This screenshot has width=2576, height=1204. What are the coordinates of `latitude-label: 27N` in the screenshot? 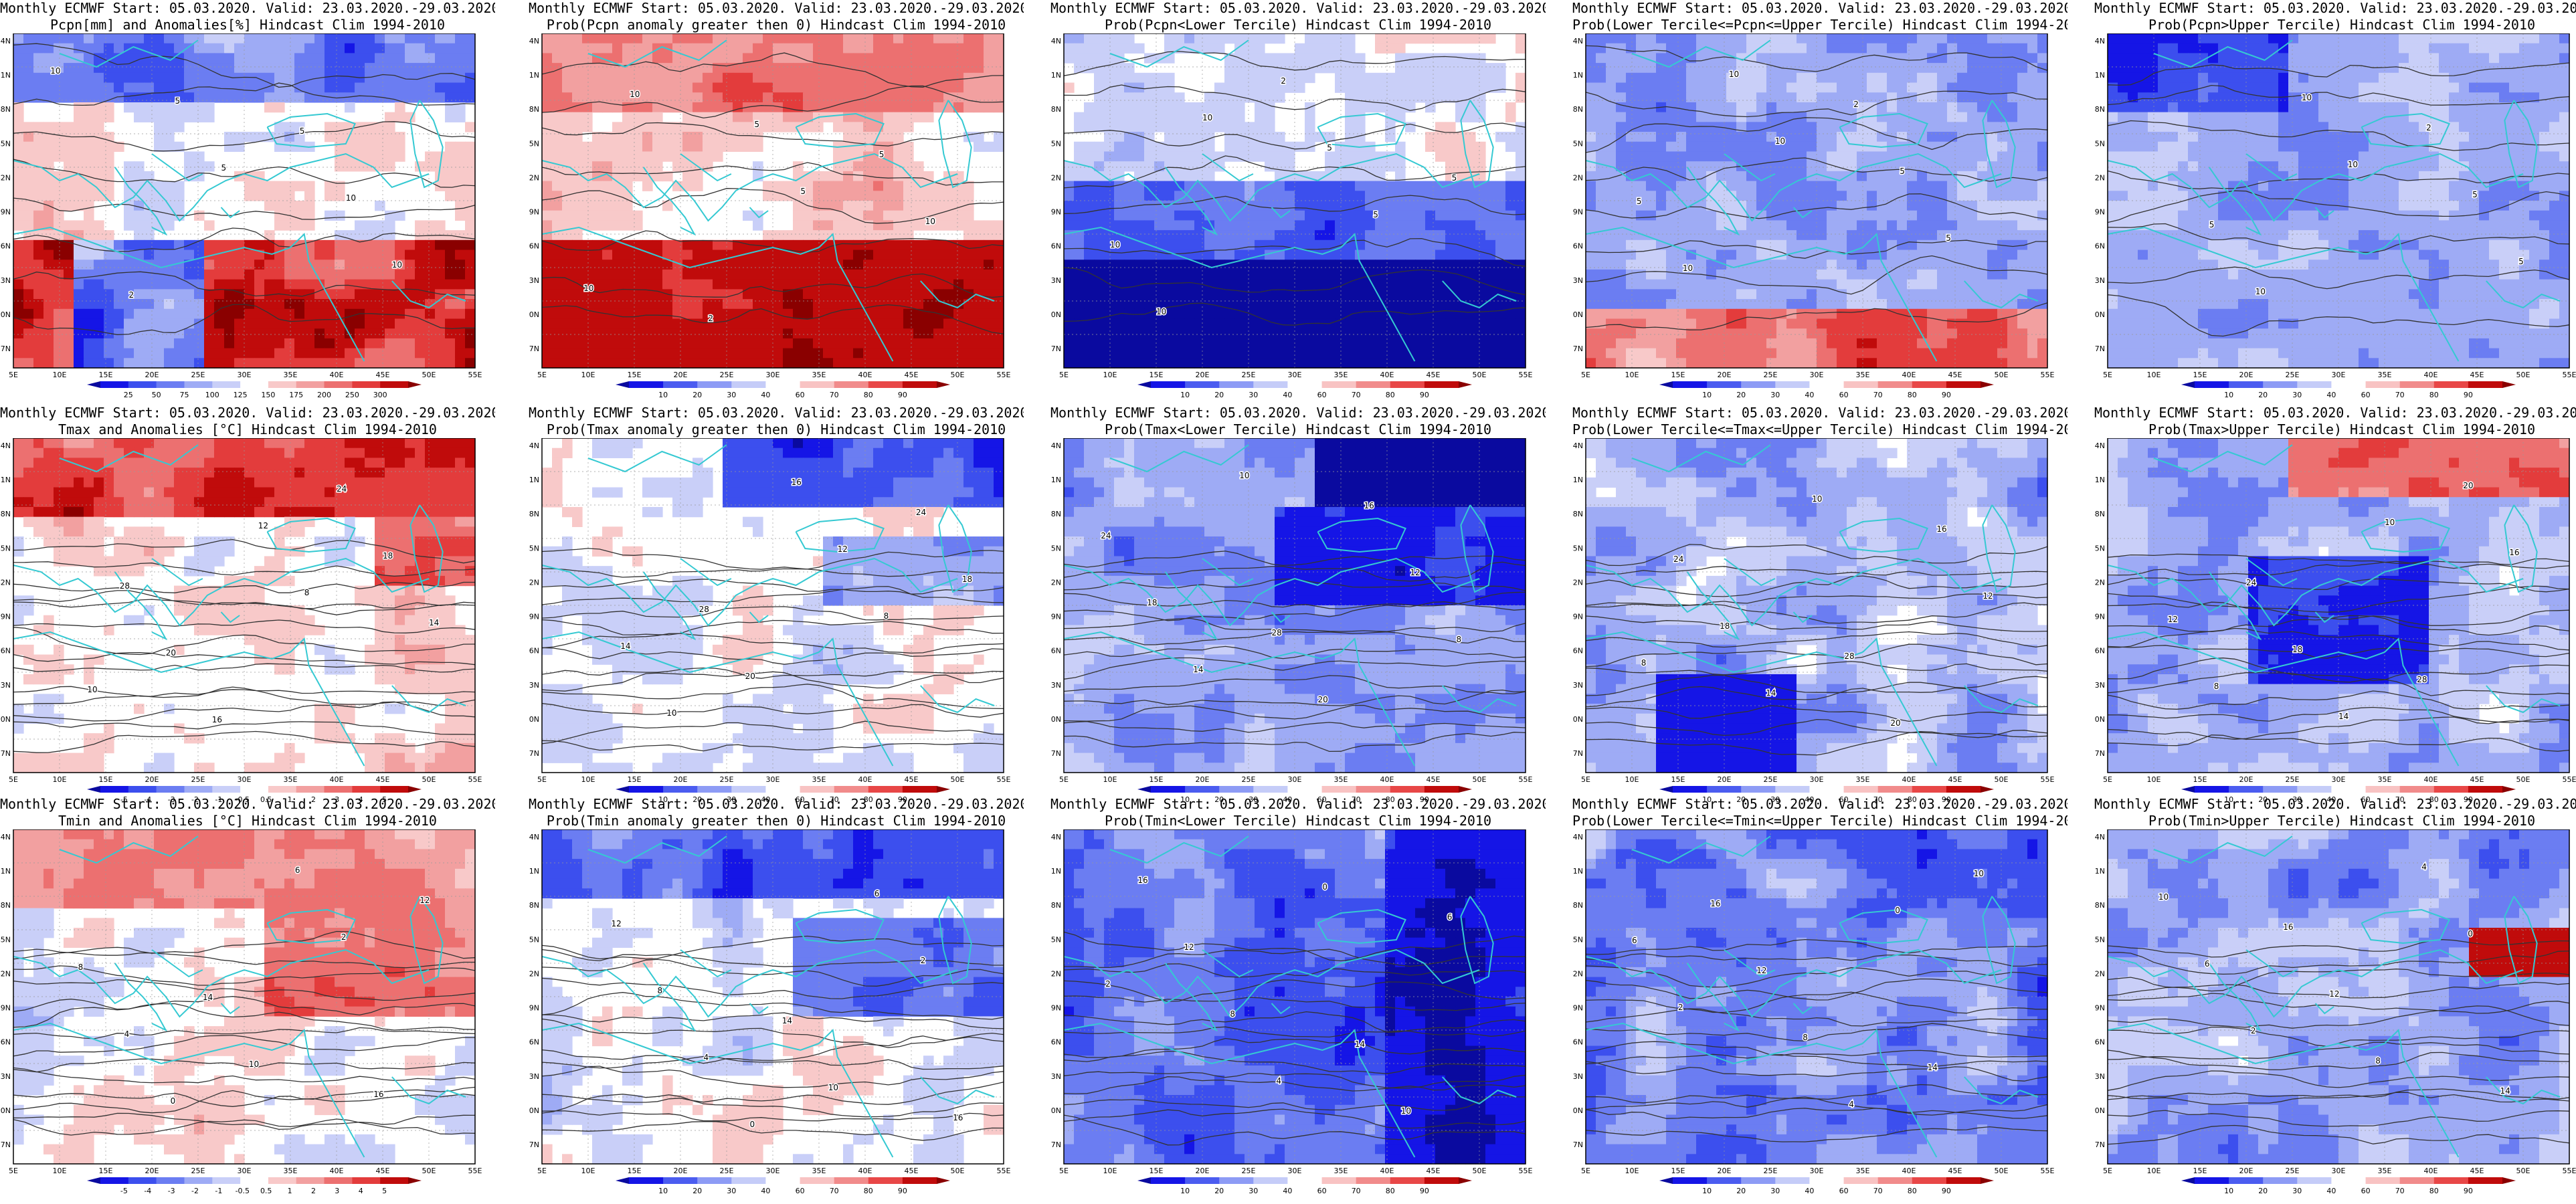 It's located at (2099, 1144).